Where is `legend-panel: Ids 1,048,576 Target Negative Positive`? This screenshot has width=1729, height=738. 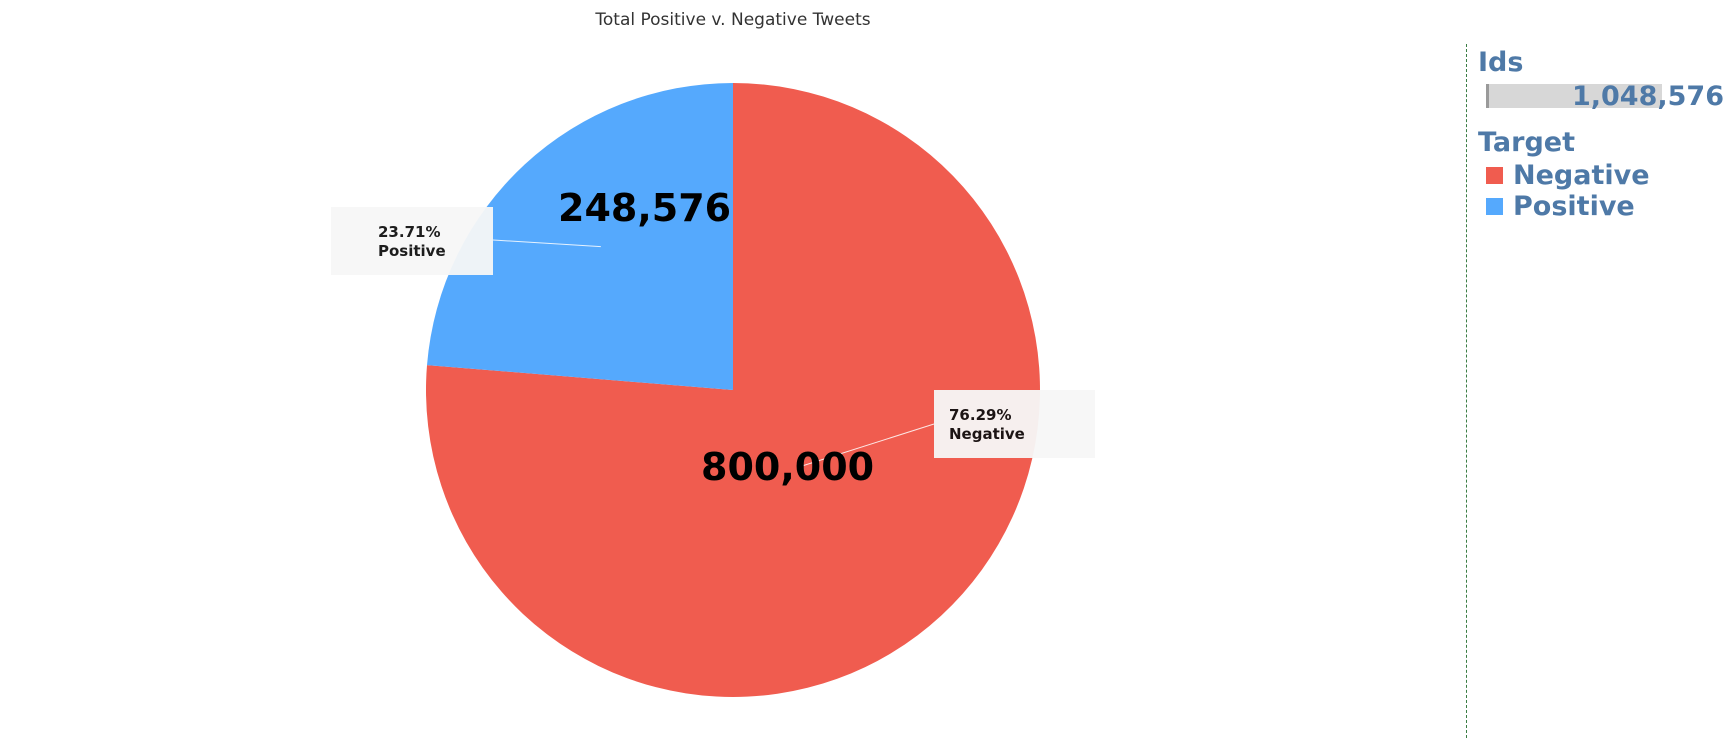 legend-panel: Ids 1,048,576 Target Negative Positive is located at coordinates (1603, 134).